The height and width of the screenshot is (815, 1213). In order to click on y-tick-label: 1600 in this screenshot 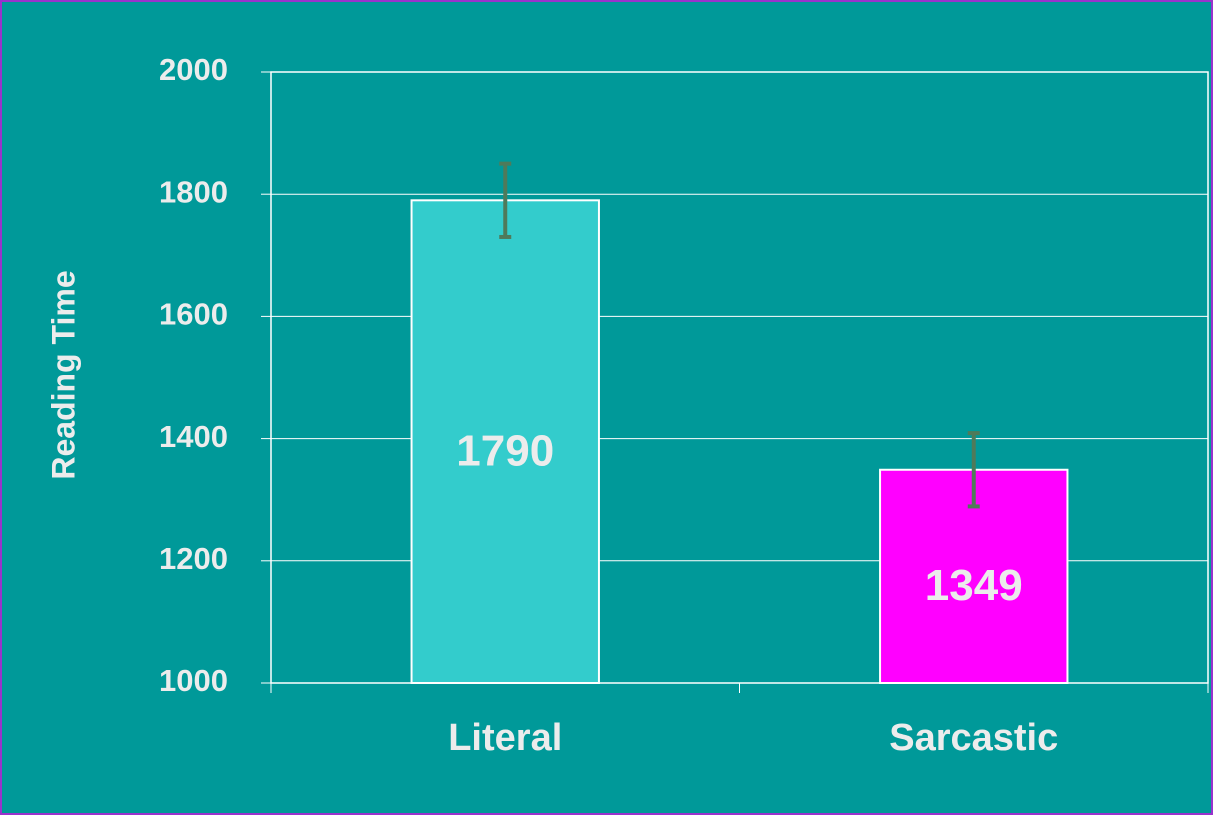, I will do `click(193, 314)`.